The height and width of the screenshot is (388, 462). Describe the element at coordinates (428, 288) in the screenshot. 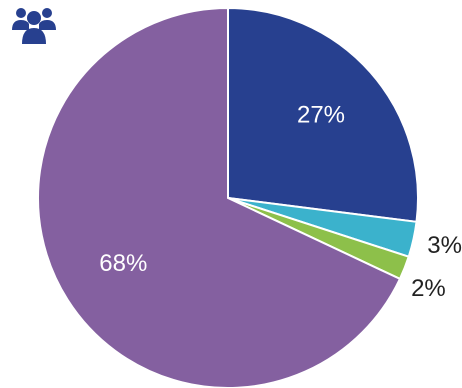

I see `pie-label-2: 2%` at that location.